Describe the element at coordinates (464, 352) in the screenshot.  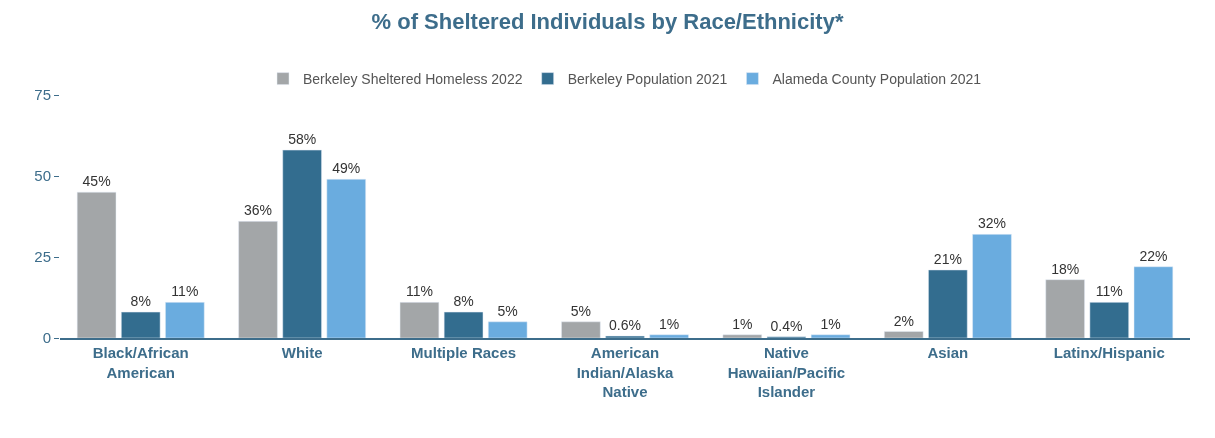
I see `x-tick-label: Multiple Races` at that location.